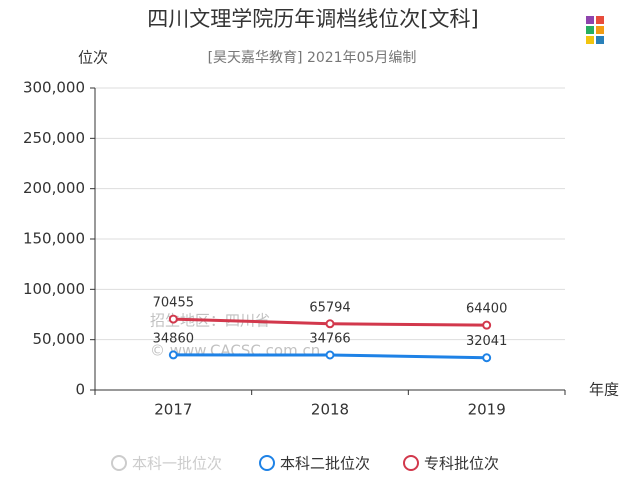  I want to click on data-label: 65794, so click(329, 307).